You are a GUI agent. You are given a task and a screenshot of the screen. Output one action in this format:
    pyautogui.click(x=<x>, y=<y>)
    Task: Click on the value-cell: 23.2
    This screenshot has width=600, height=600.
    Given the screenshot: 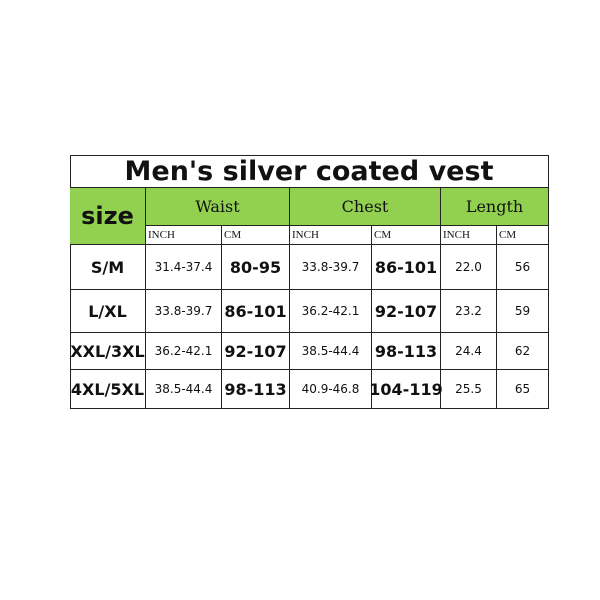 What is the action you would take?
    pyautogui.click(x=469, y=311)
    